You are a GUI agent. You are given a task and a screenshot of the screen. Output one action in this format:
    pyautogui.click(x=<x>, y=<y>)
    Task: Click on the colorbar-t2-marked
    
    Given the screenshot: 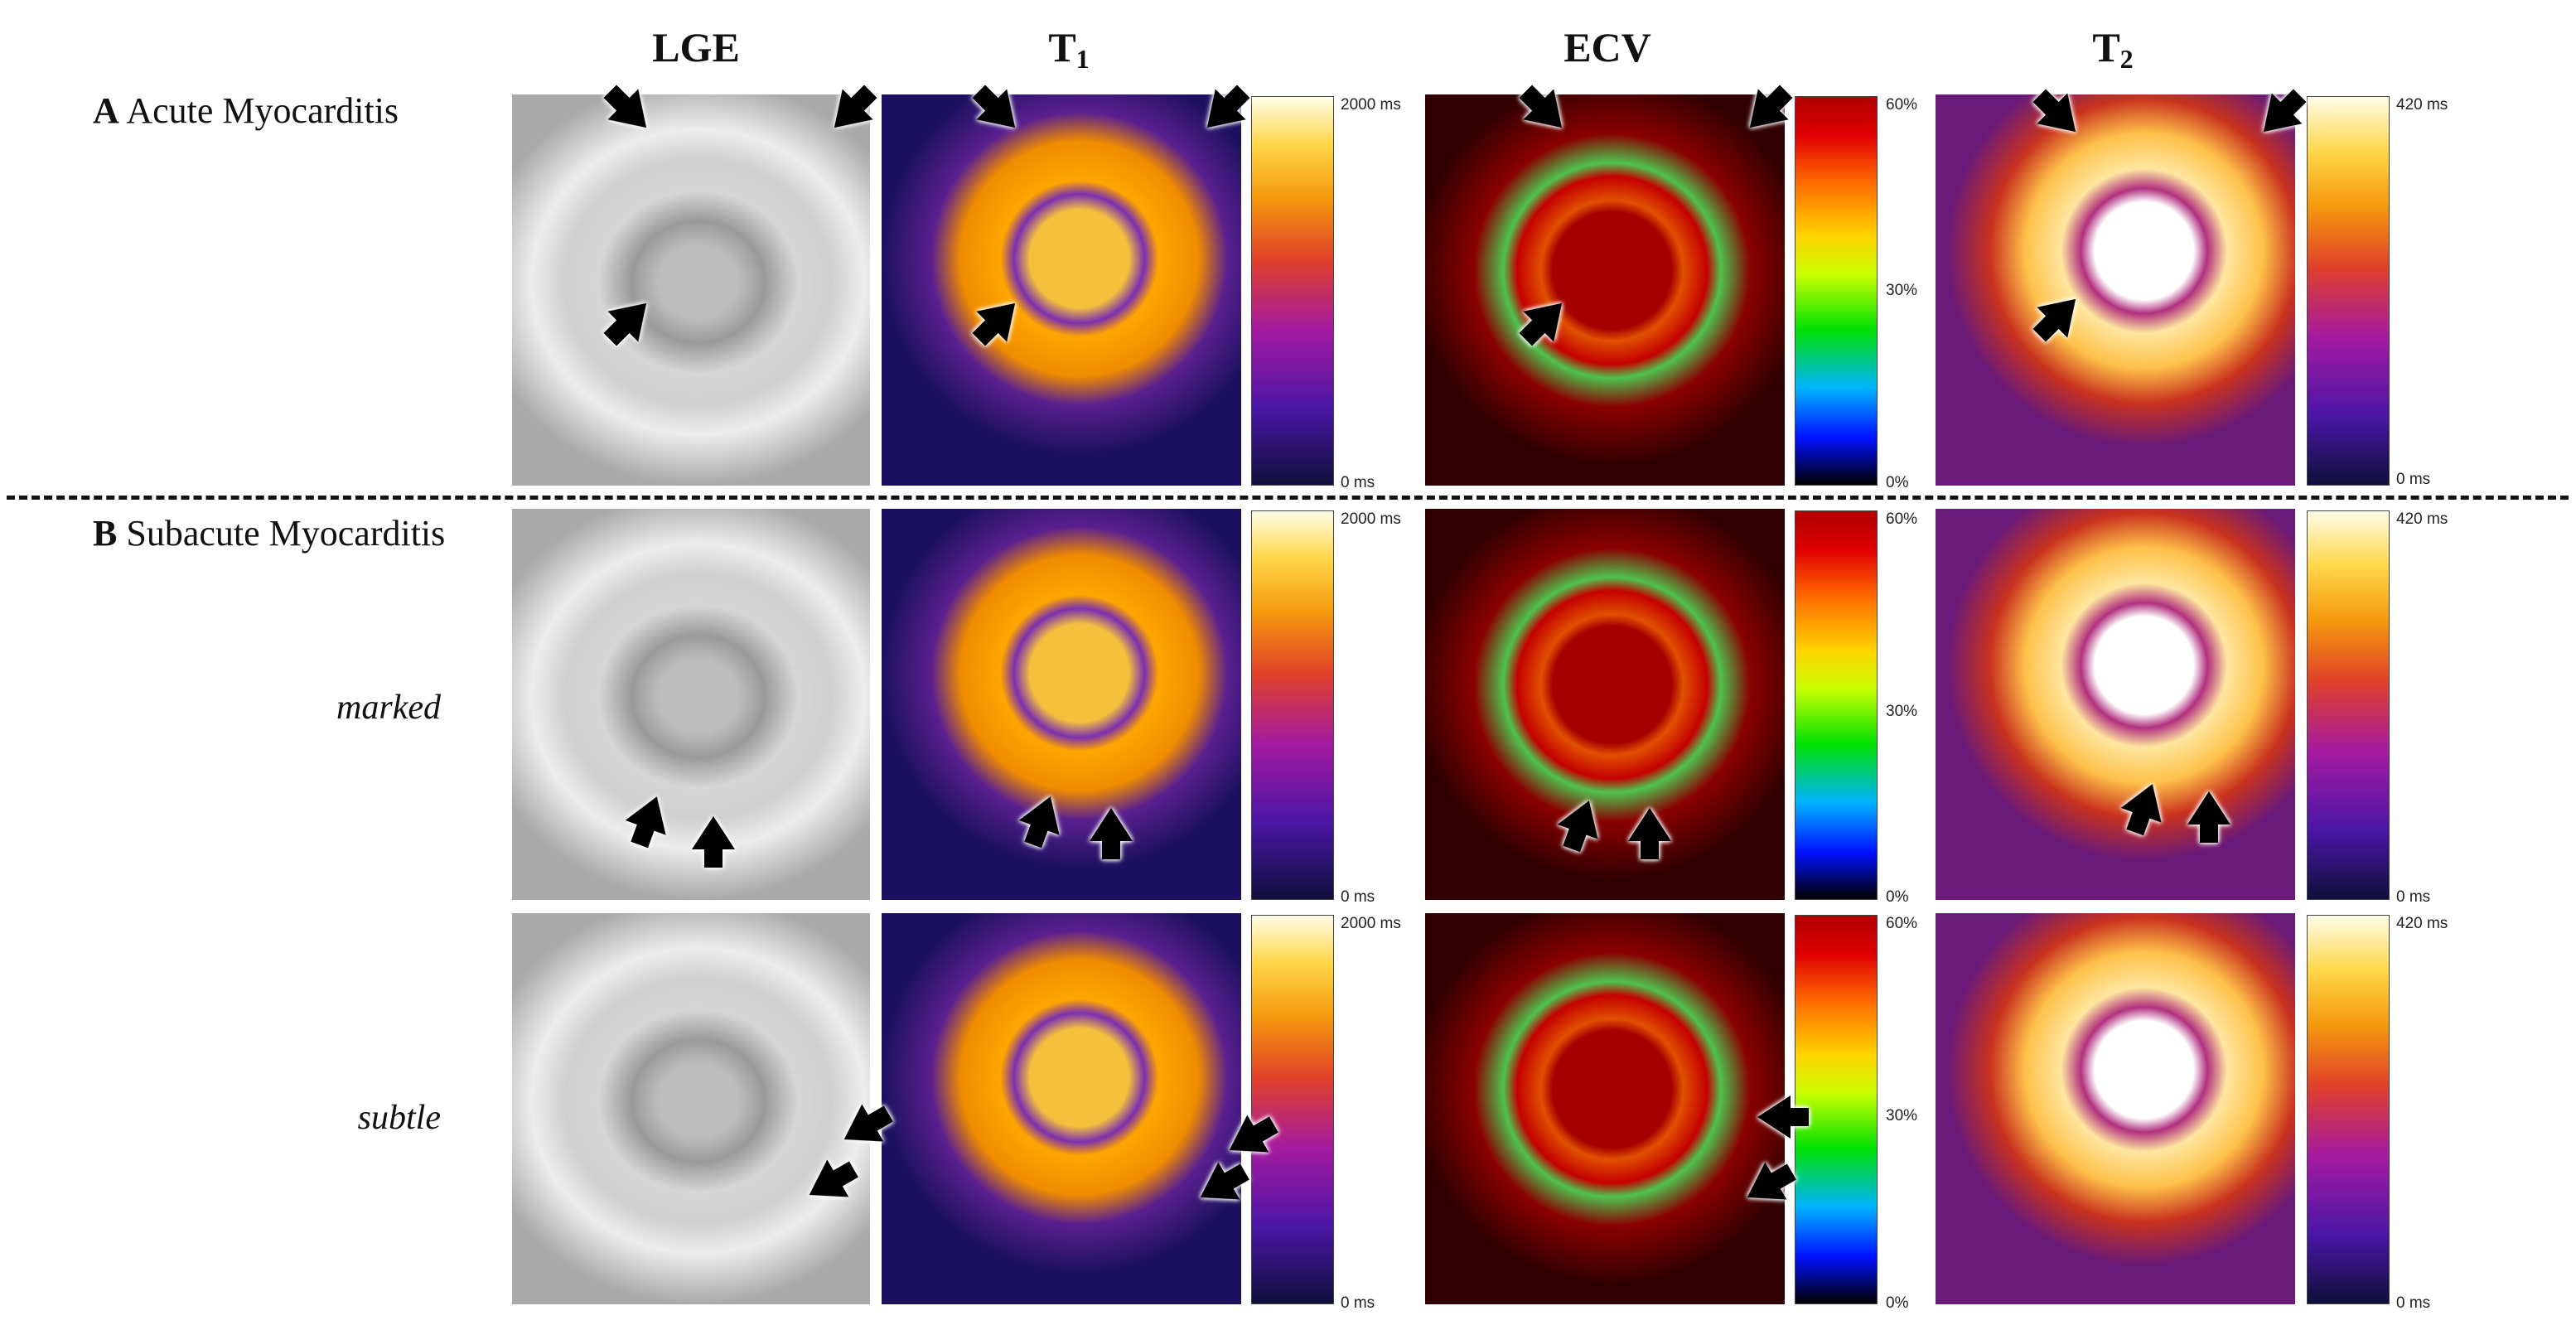 What is the action you would take?
    pyautogui.click(x=2348, y=705)
    